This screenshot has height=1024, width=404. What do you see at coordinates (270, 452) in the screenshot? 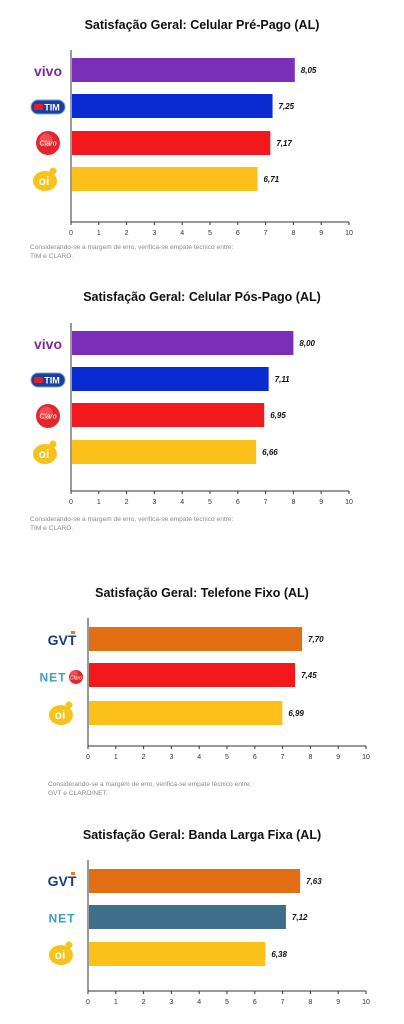
I see `data-label: 6,66` at bounding box center [270, 452].